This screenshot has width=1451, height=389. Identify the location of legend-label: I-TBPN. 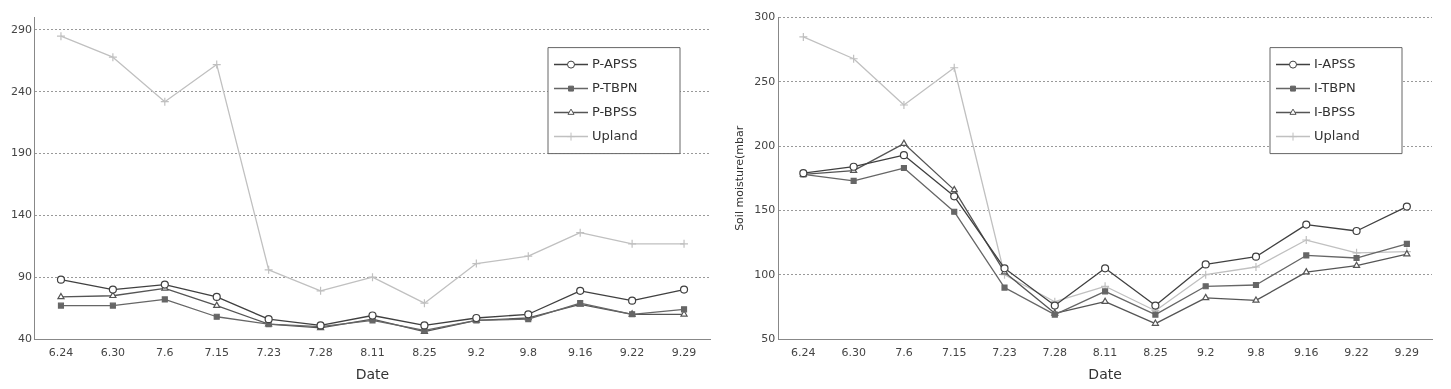
(1335, 87).